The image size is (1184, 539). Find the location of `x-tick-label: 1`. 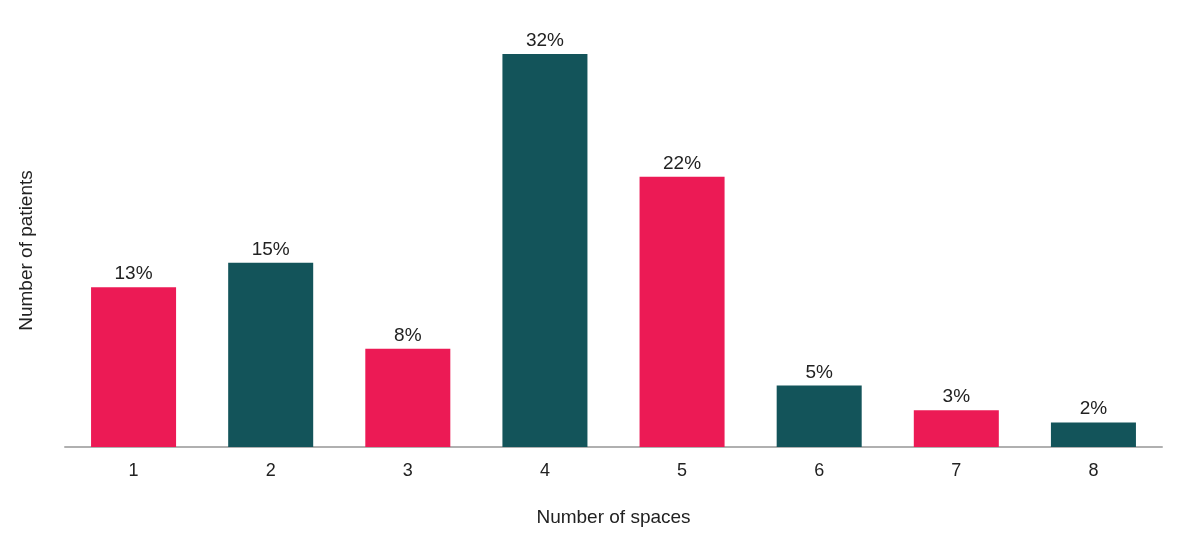

x-tick-label: 1 is located at coordinates (133, 470).